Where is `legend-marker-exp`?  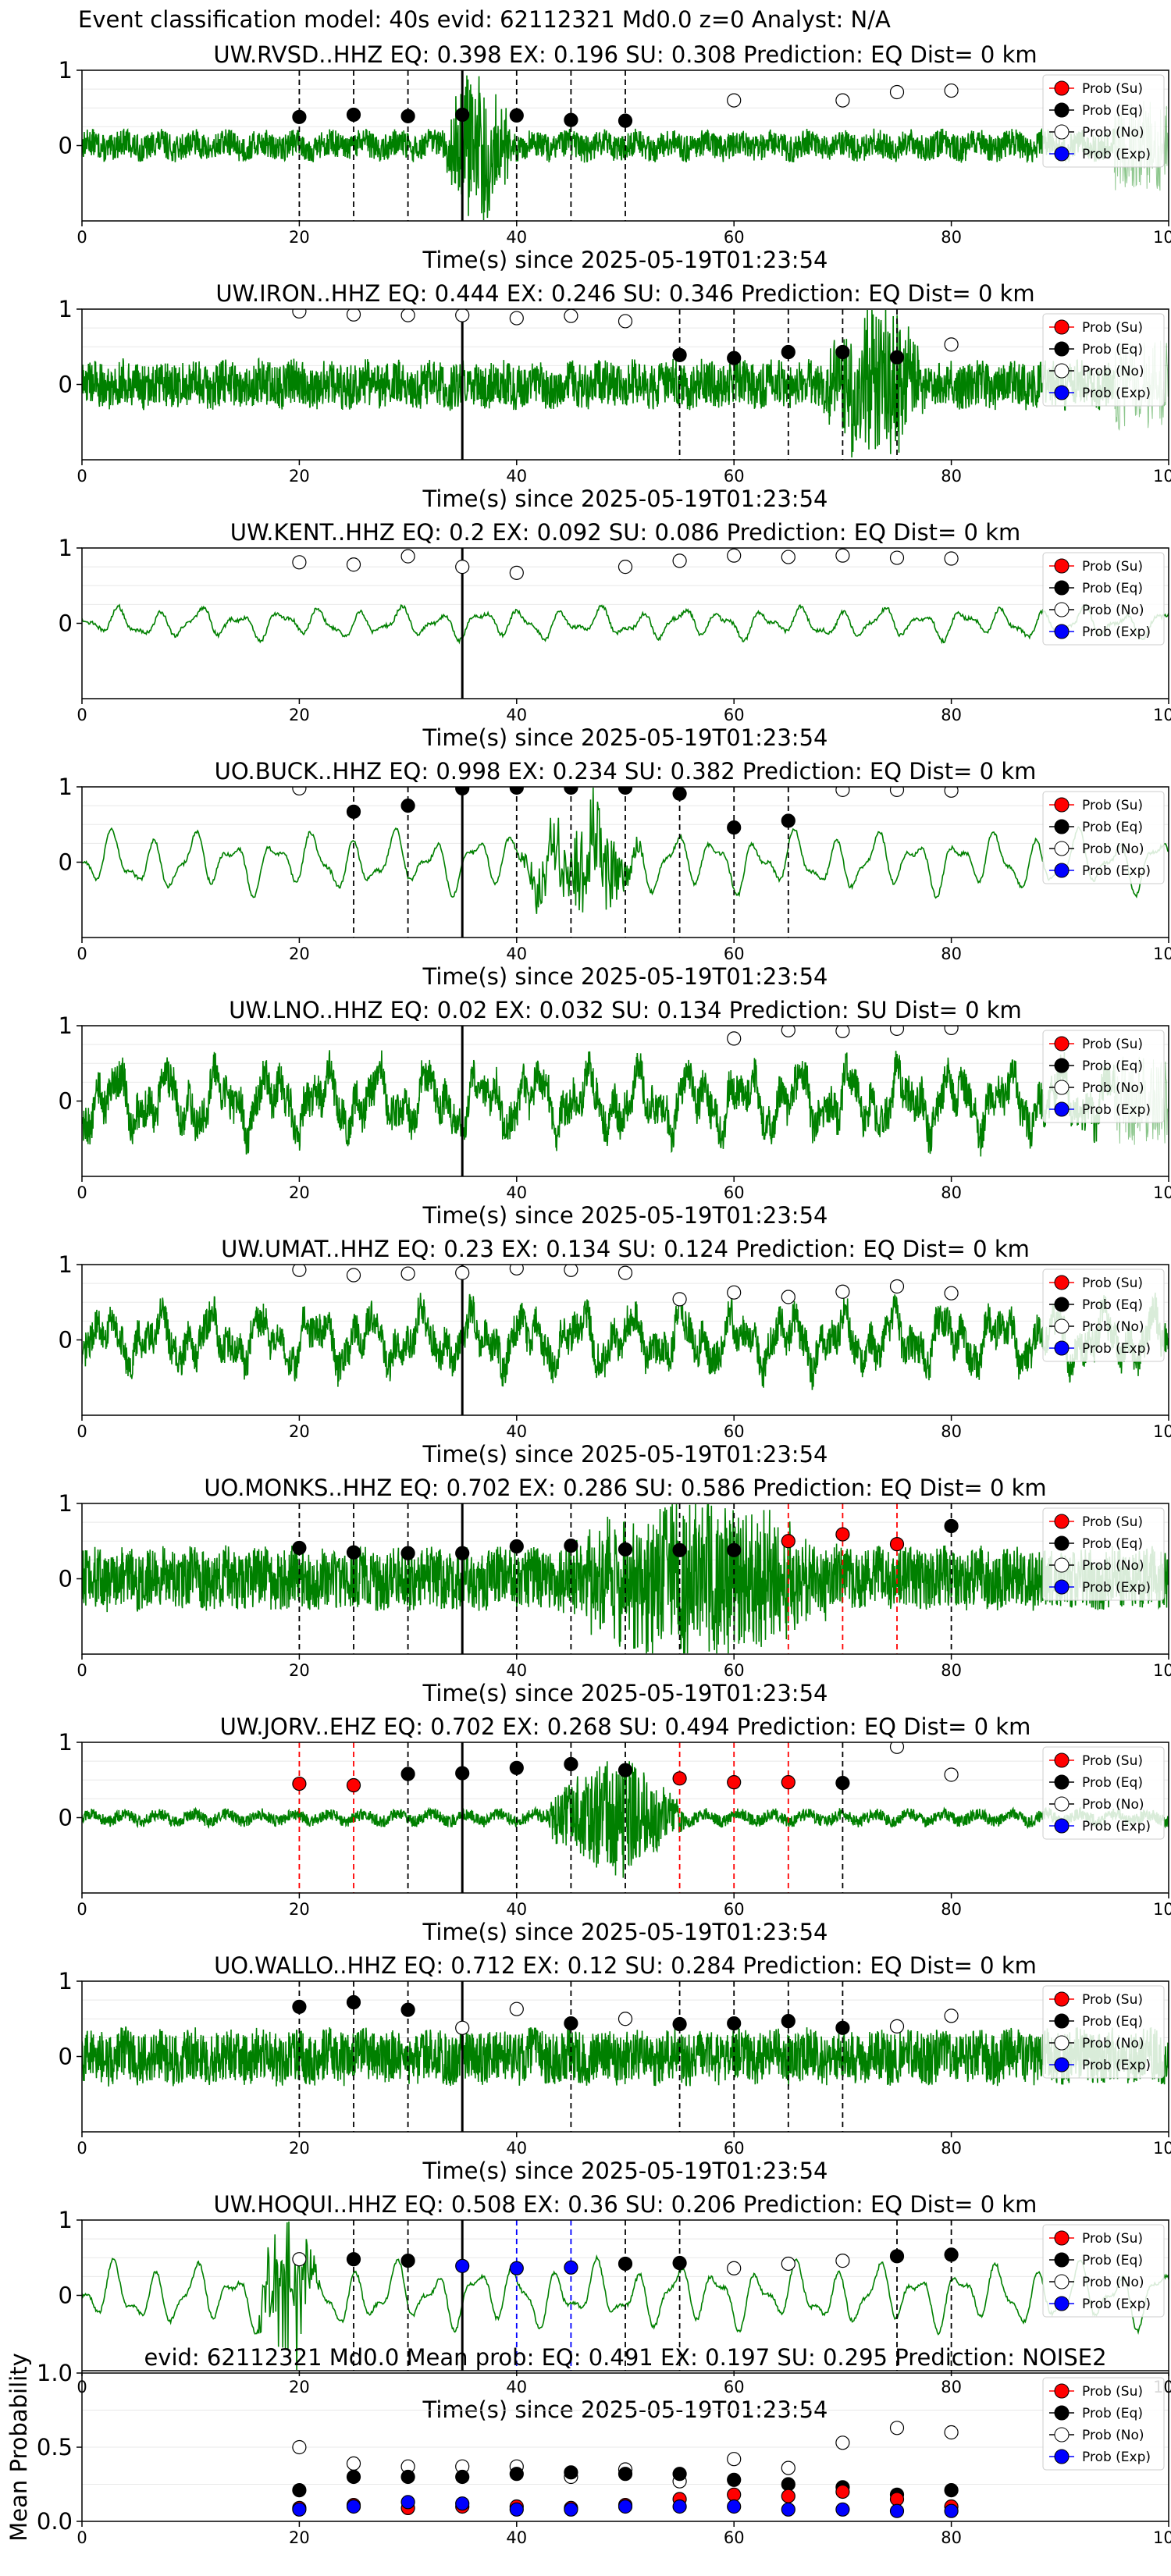 legend-marker-exp is located at coordinates (1062, 631).